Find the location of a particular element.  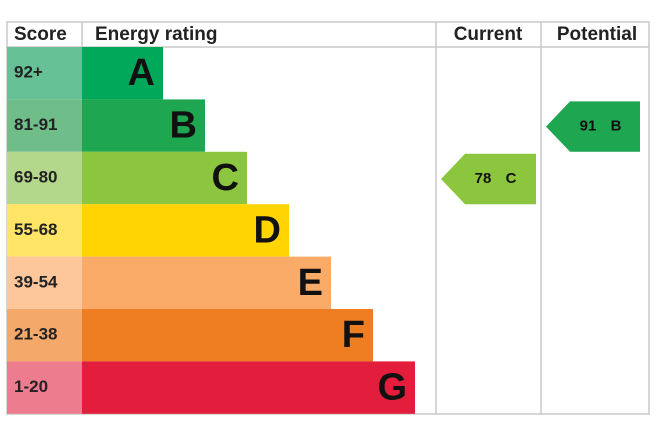

header-rating: Energy rating is located at coordinates (156, 34).